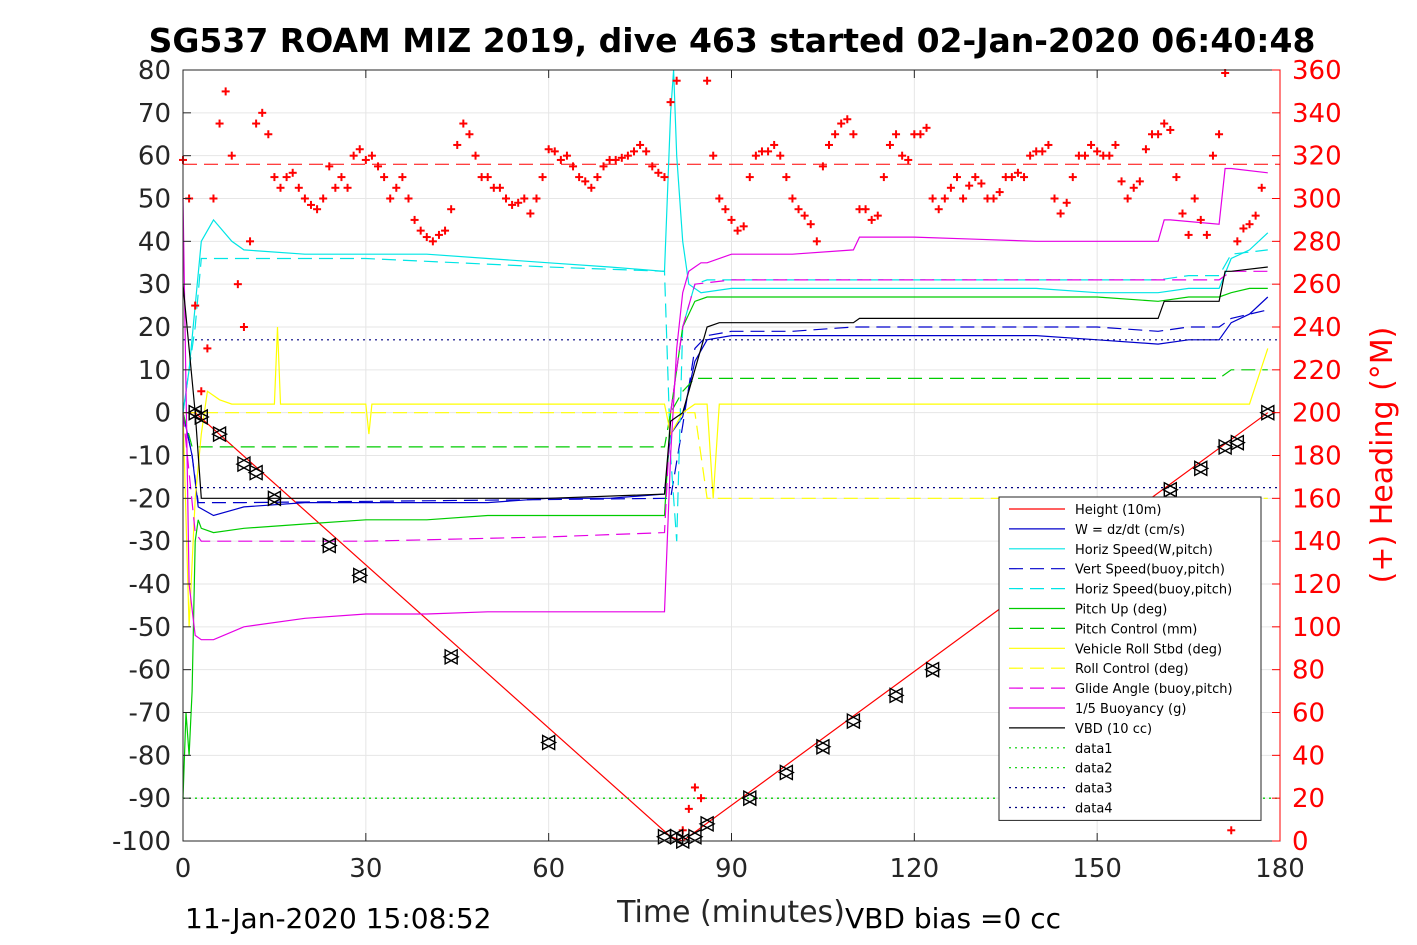 The image size is (1417, 945). Describe the element at coordinates (154, 200) in the screenshot. I see `y-tick-label-left: 50` at that location.